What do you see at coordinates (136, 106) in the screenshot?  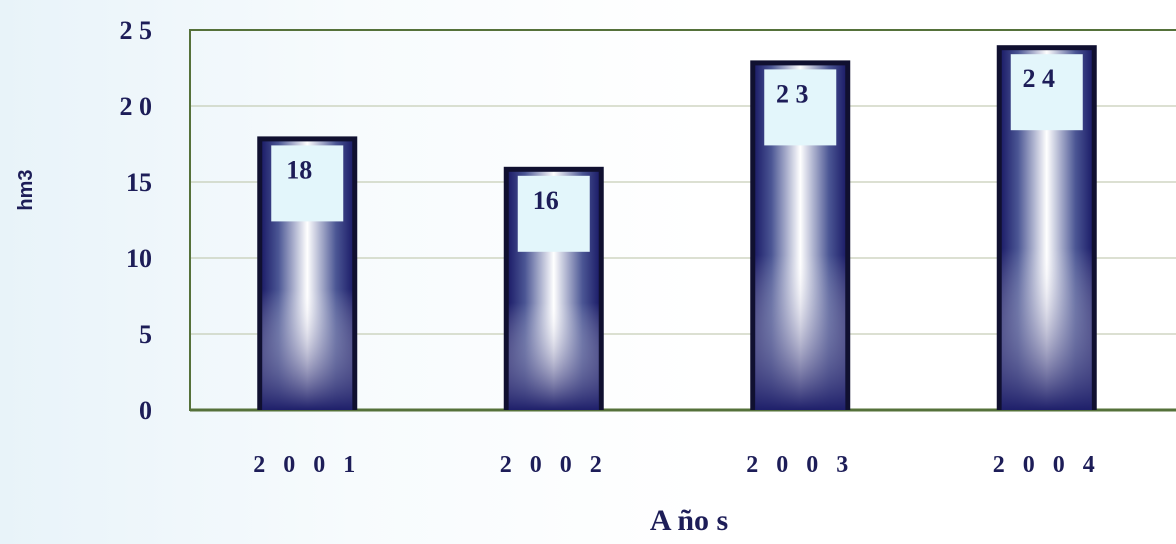 I see `y-tick-label: 2 0` at bounding box center [136, 106].